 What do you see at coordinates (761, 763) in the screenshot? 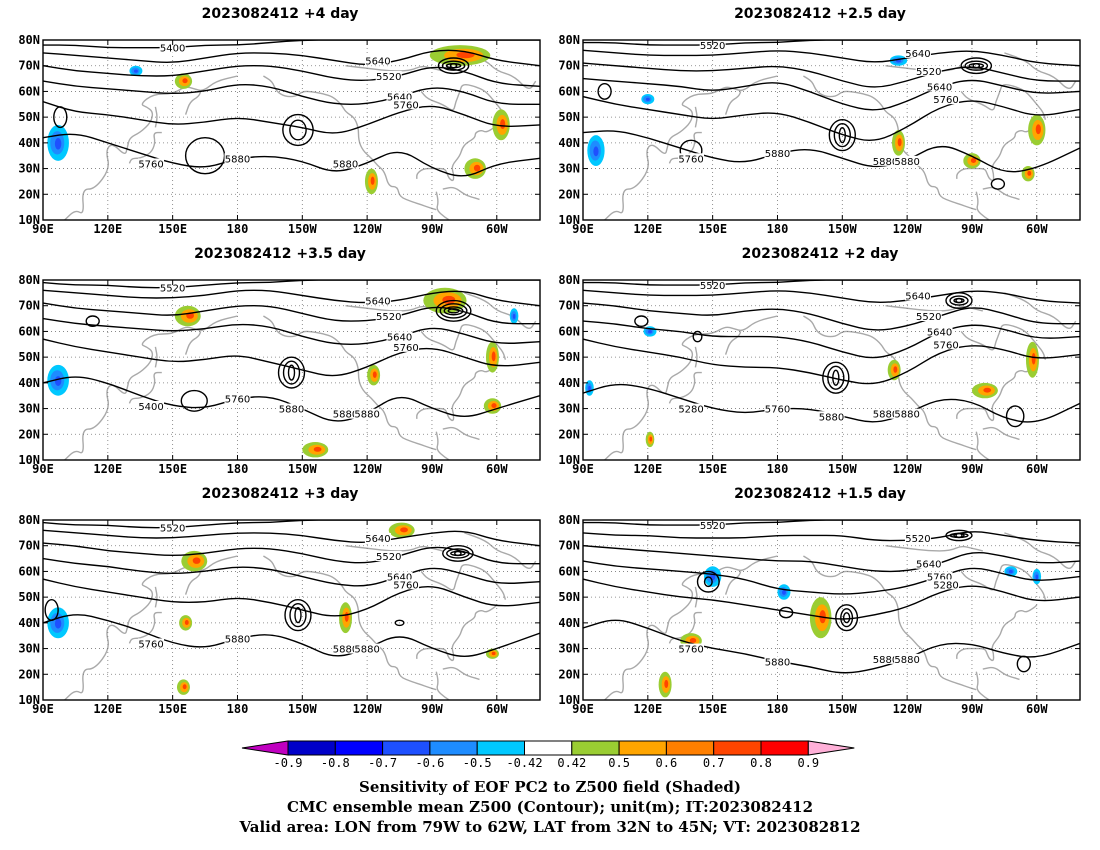
I see `colorbar-tick-label: 0.8` at bounding box center [761, 763].